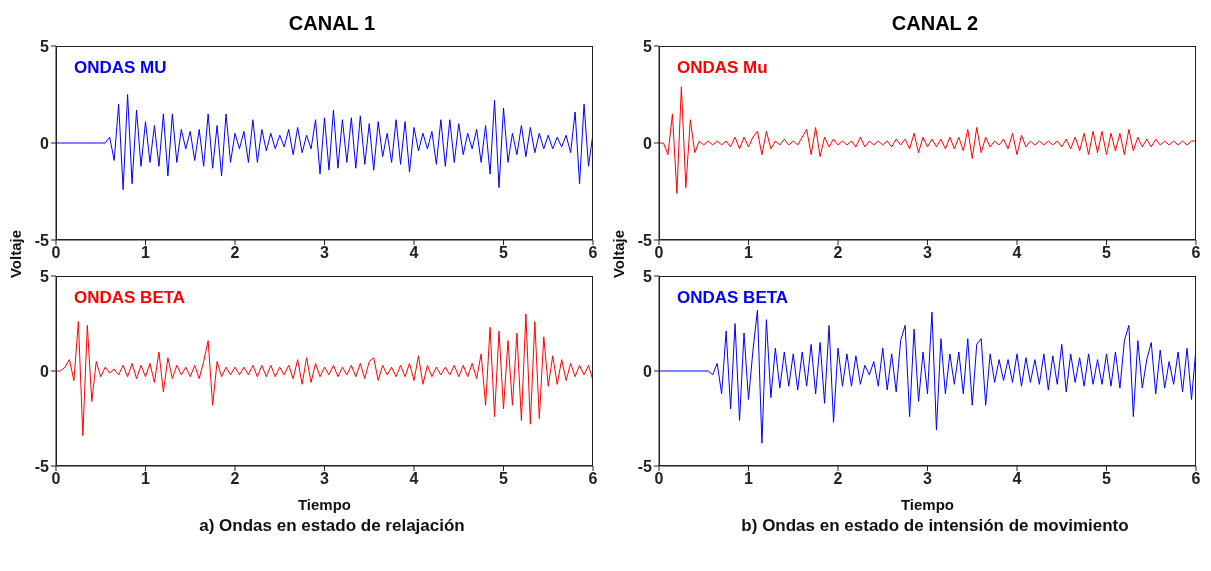 Image resolution: width=1211 pixels, height=571 pixels. Describe the element at coordinates (332, 23) in the screenshot. I see `chart-title: CANAL 1` at that location.